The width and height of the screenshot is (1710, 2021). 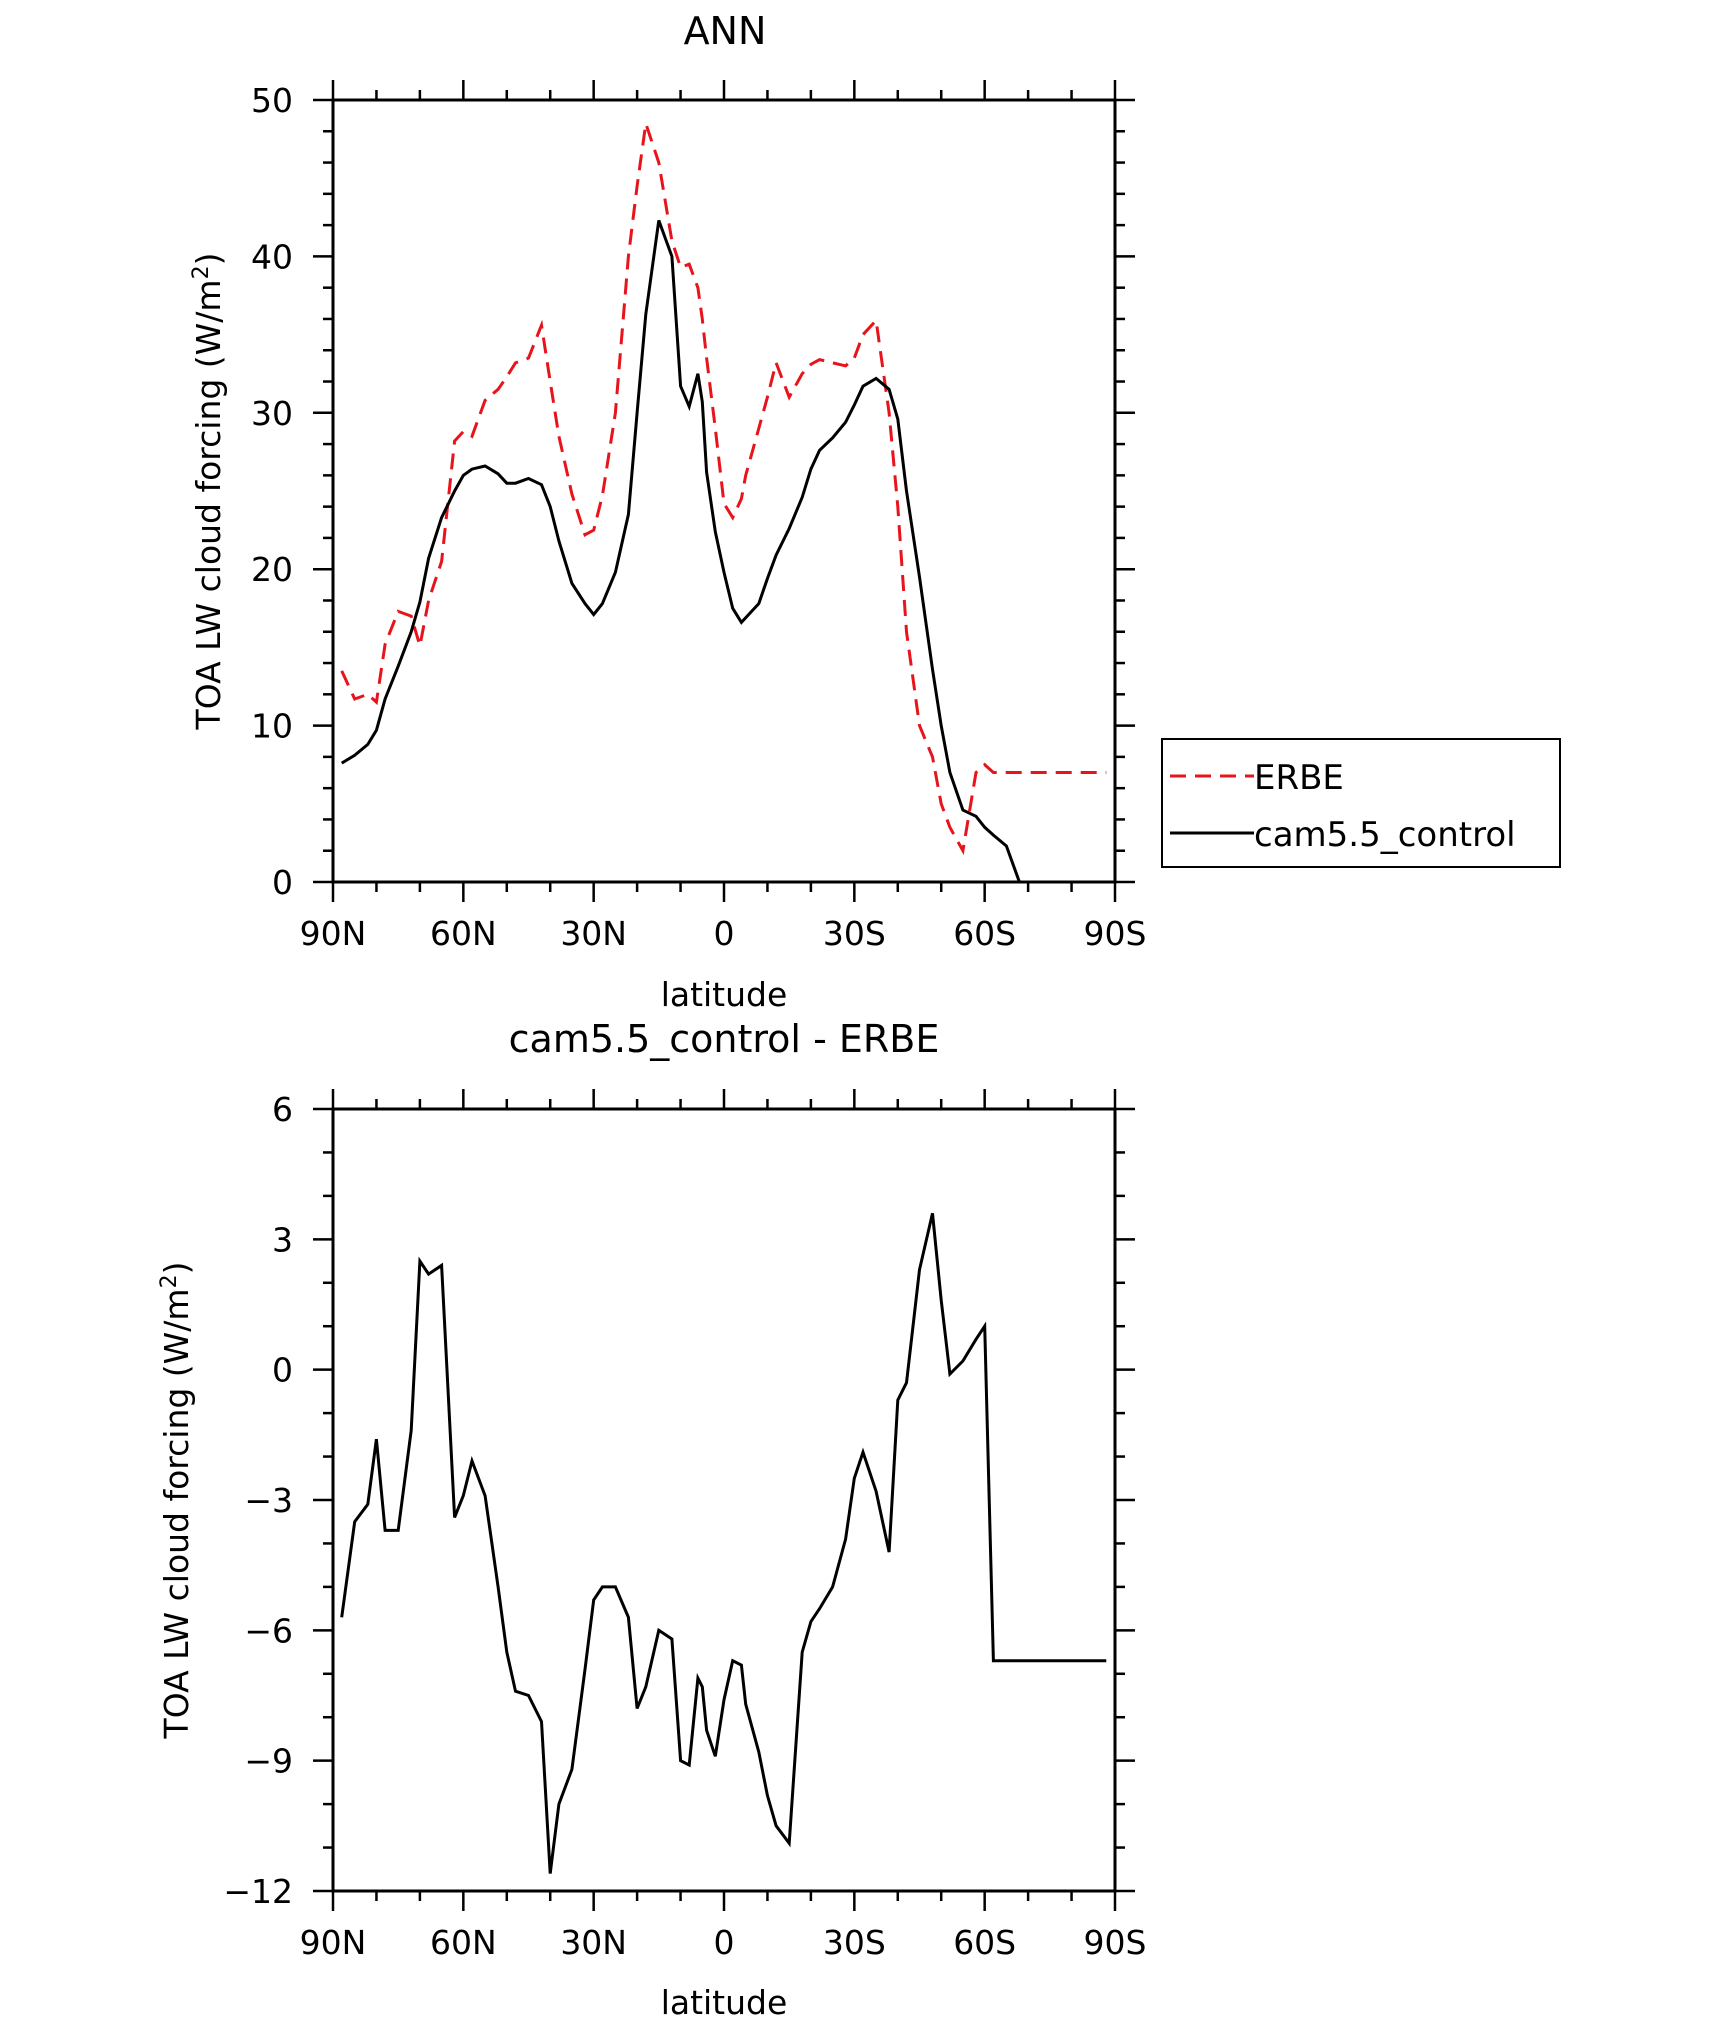 What do you see at coordinates (272, 726) in the screenshot?
I see `y-tick-label: 10` at bounding box center [272, 726].